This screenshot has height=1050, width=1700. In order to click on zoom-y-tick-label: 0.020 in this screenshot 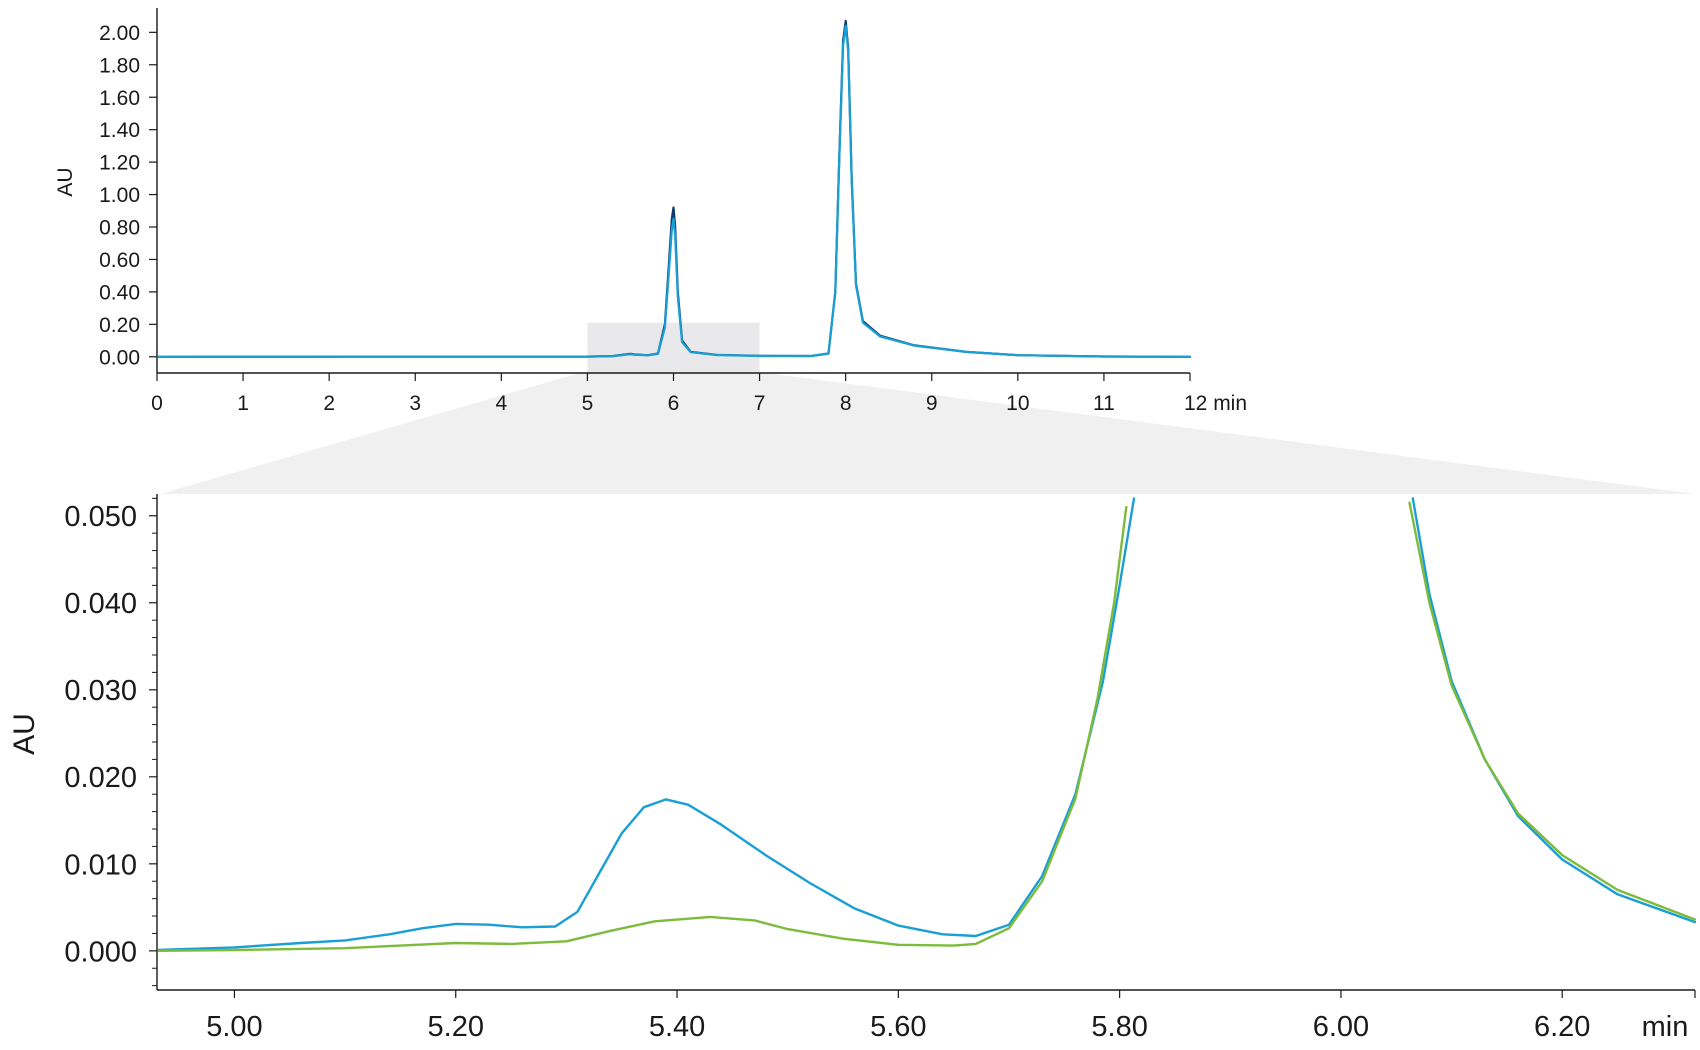, I will do `click(100, 778)`.